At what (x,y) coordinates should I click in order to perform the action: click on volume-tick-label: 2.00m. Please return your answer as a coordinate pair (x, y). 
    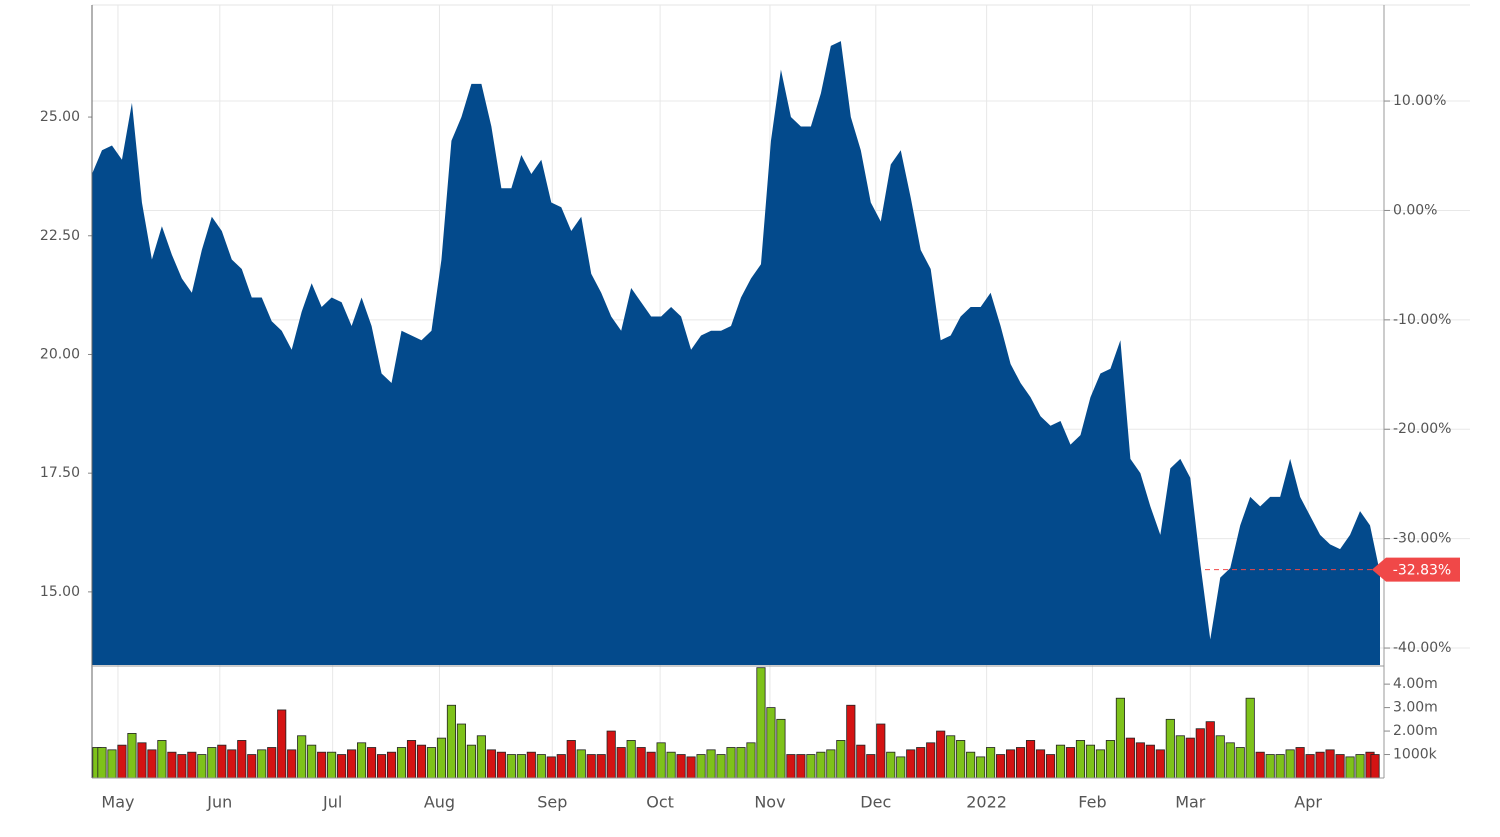
    Looking at the image, I should click on (1415, 731).